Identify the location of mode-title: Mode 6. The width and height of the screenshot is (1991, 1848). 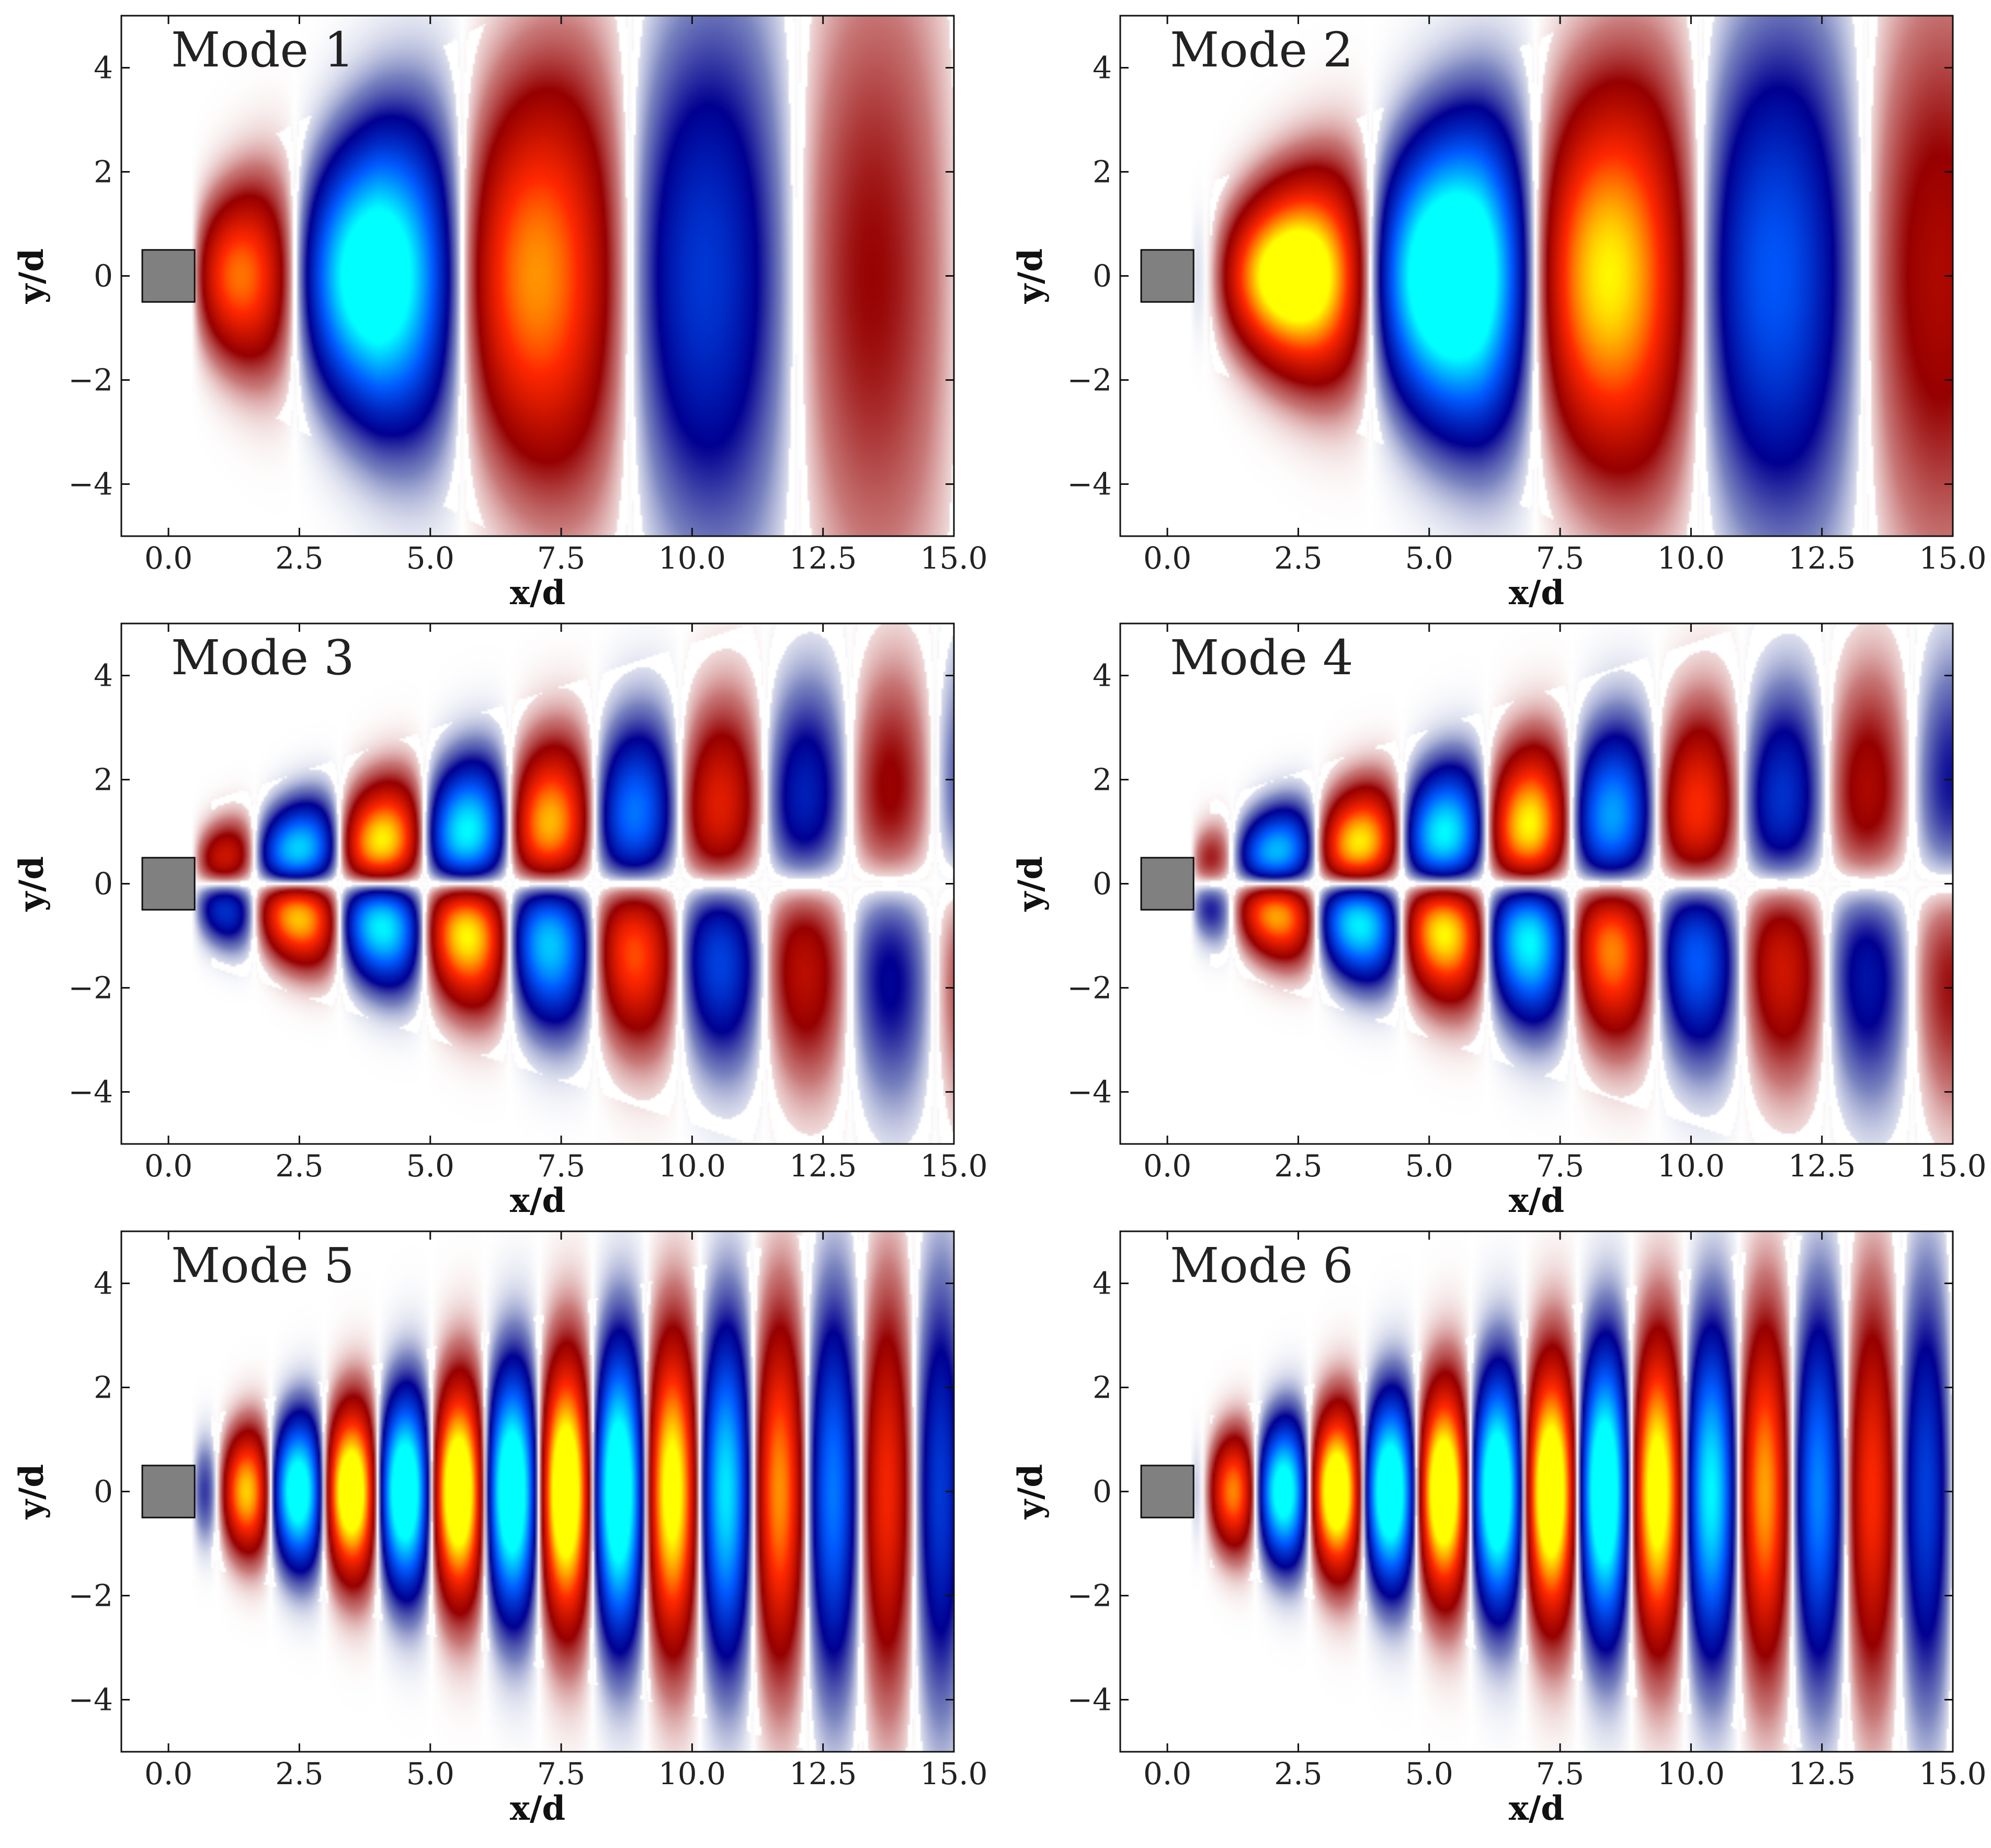
(1261, 1266).